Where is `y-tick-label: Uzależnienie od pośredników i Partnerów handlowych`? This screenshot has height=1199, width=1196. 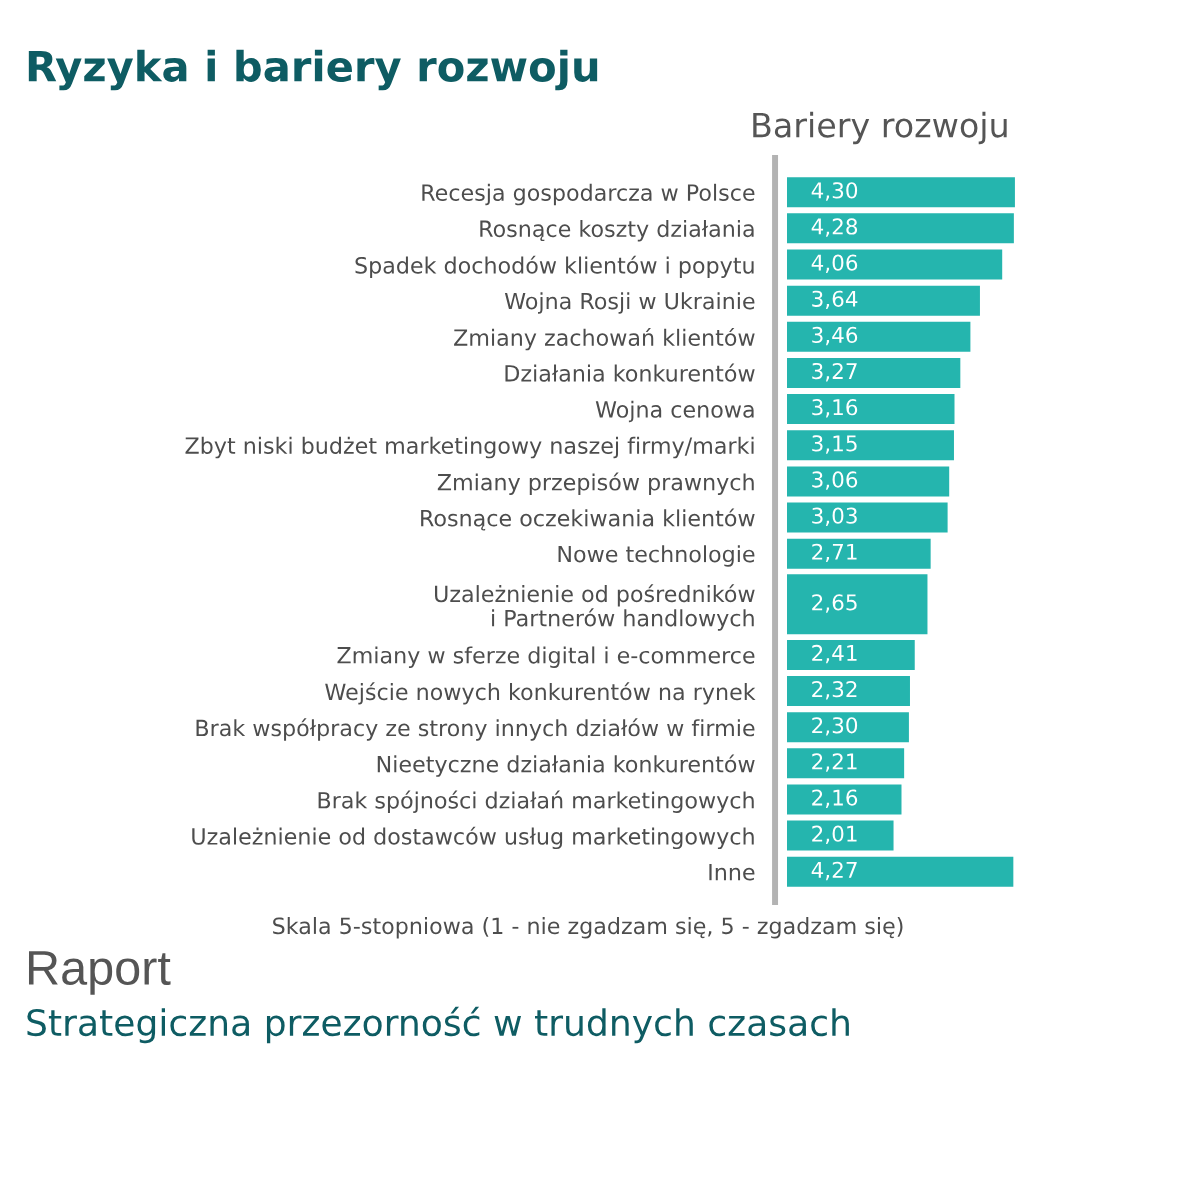 y-tick-label: Uzależnienie od pośredników i Partnerów handlowych is located at coordinates (595, 607).